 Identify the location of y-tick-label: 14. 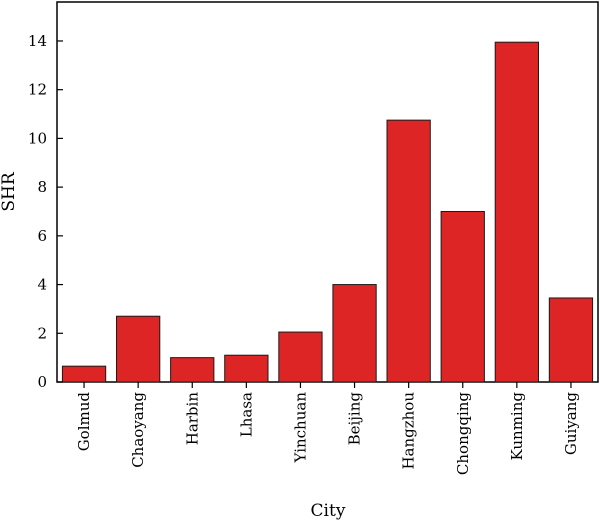
(37, 41).